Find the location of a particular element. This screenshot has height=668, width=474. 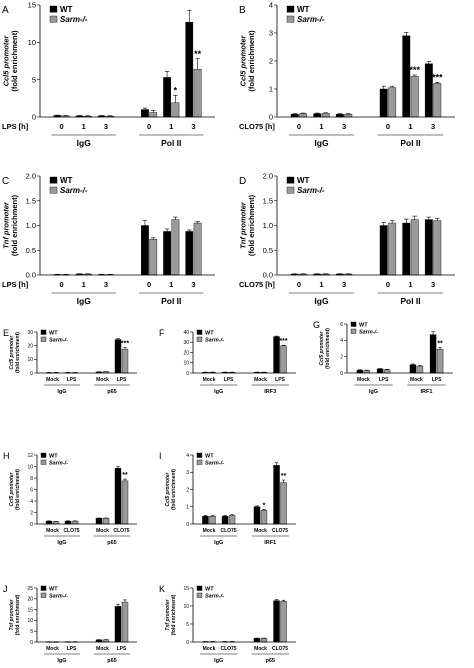

y-tick-label: 5 is located at coordinates (31, 632).